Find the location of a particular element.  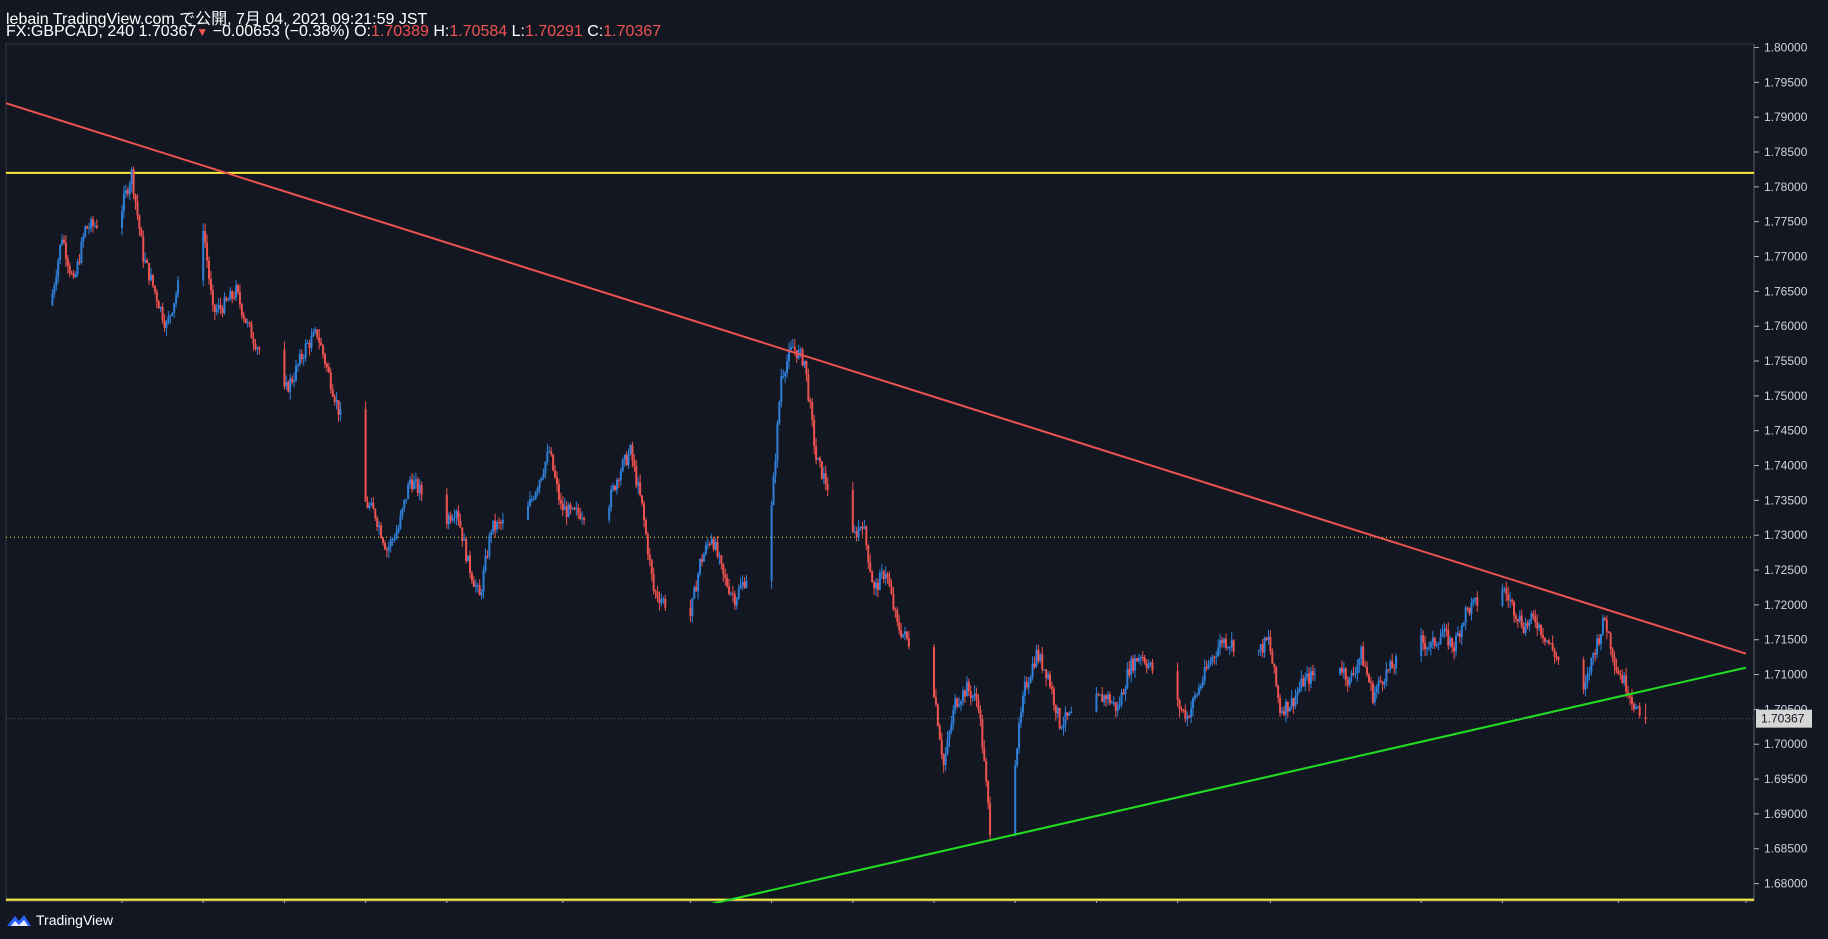

price-tick-label: 1.69000 is located at coordinates (1786, 814).